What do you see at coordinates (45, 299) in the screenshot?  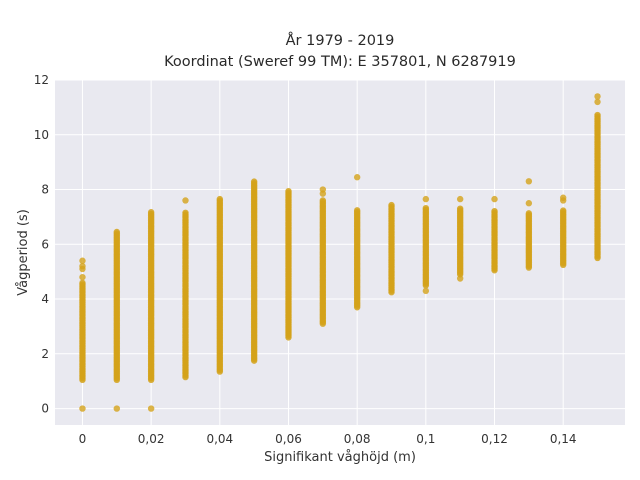 I see `y-tick-label: 4` at bounding box center [45, 299].